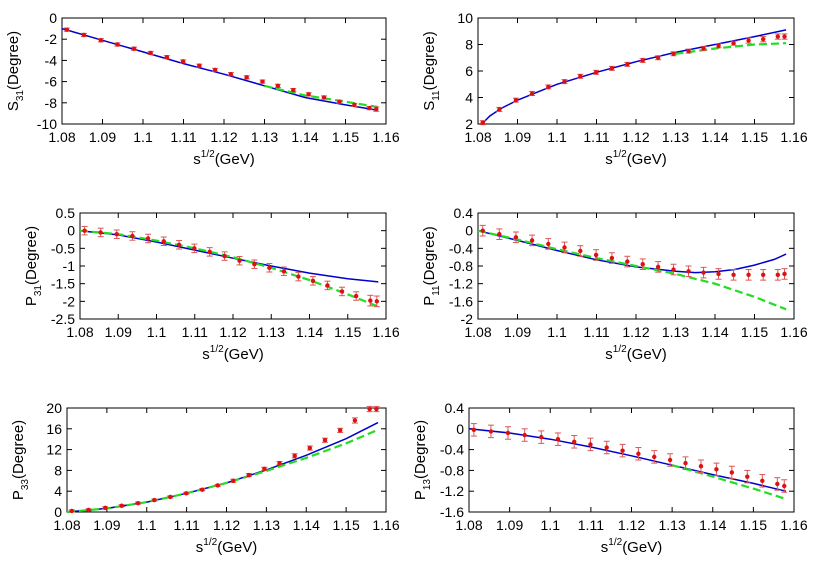  I want to click on x-axis-label: s1/2(GeV), so click(232, 353).